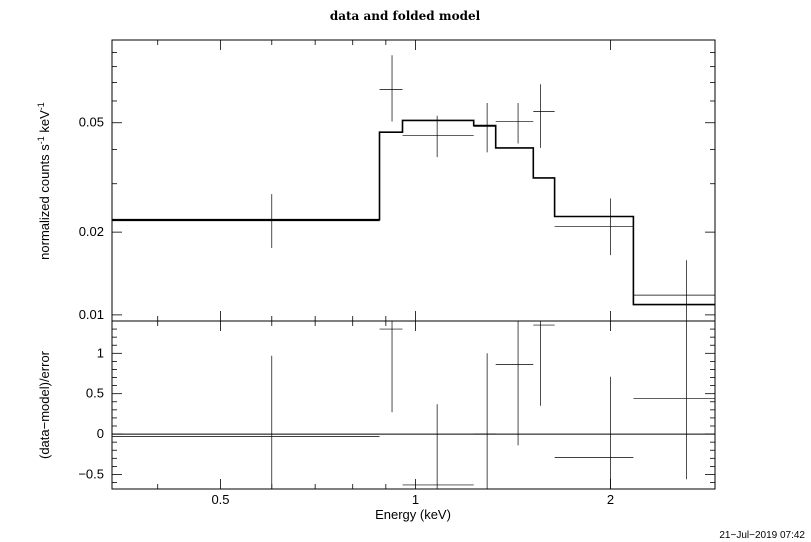 The height and width of the screenshot is (542, 811). What do you see at coordinates (91, 473) in the screenshot?
I see `y-tick-label: −0.5` at bounding box center [91, 473].